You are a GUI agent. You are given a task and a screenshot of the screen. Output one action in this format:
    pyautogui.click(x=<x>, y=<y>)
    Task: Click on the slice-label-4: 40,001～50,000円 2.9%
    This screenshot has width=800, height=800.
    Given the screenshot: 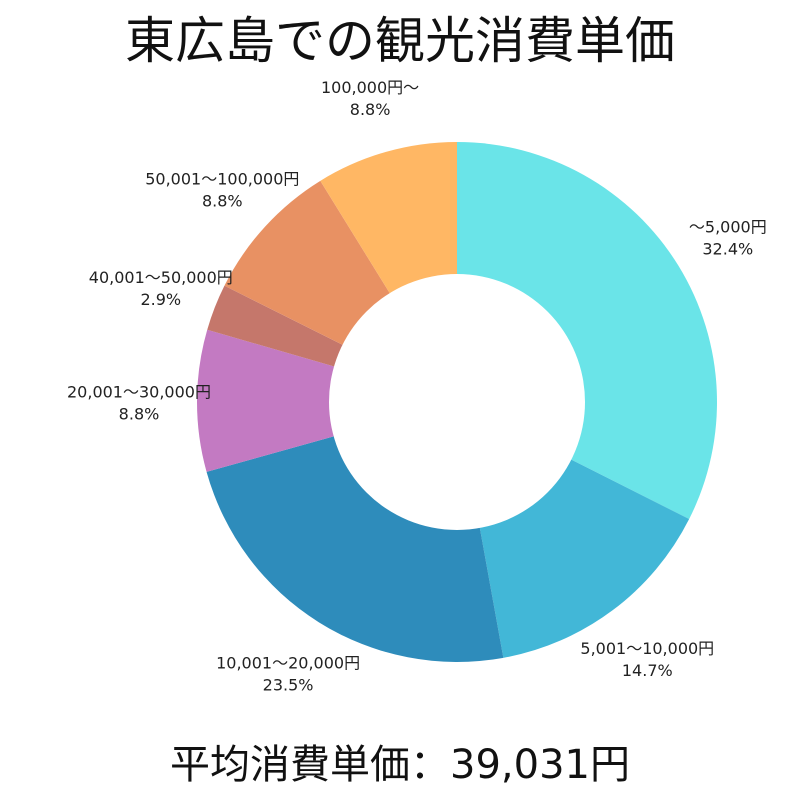 What is the action you would take?
    pyautogui.click(x=161, y=288)
    